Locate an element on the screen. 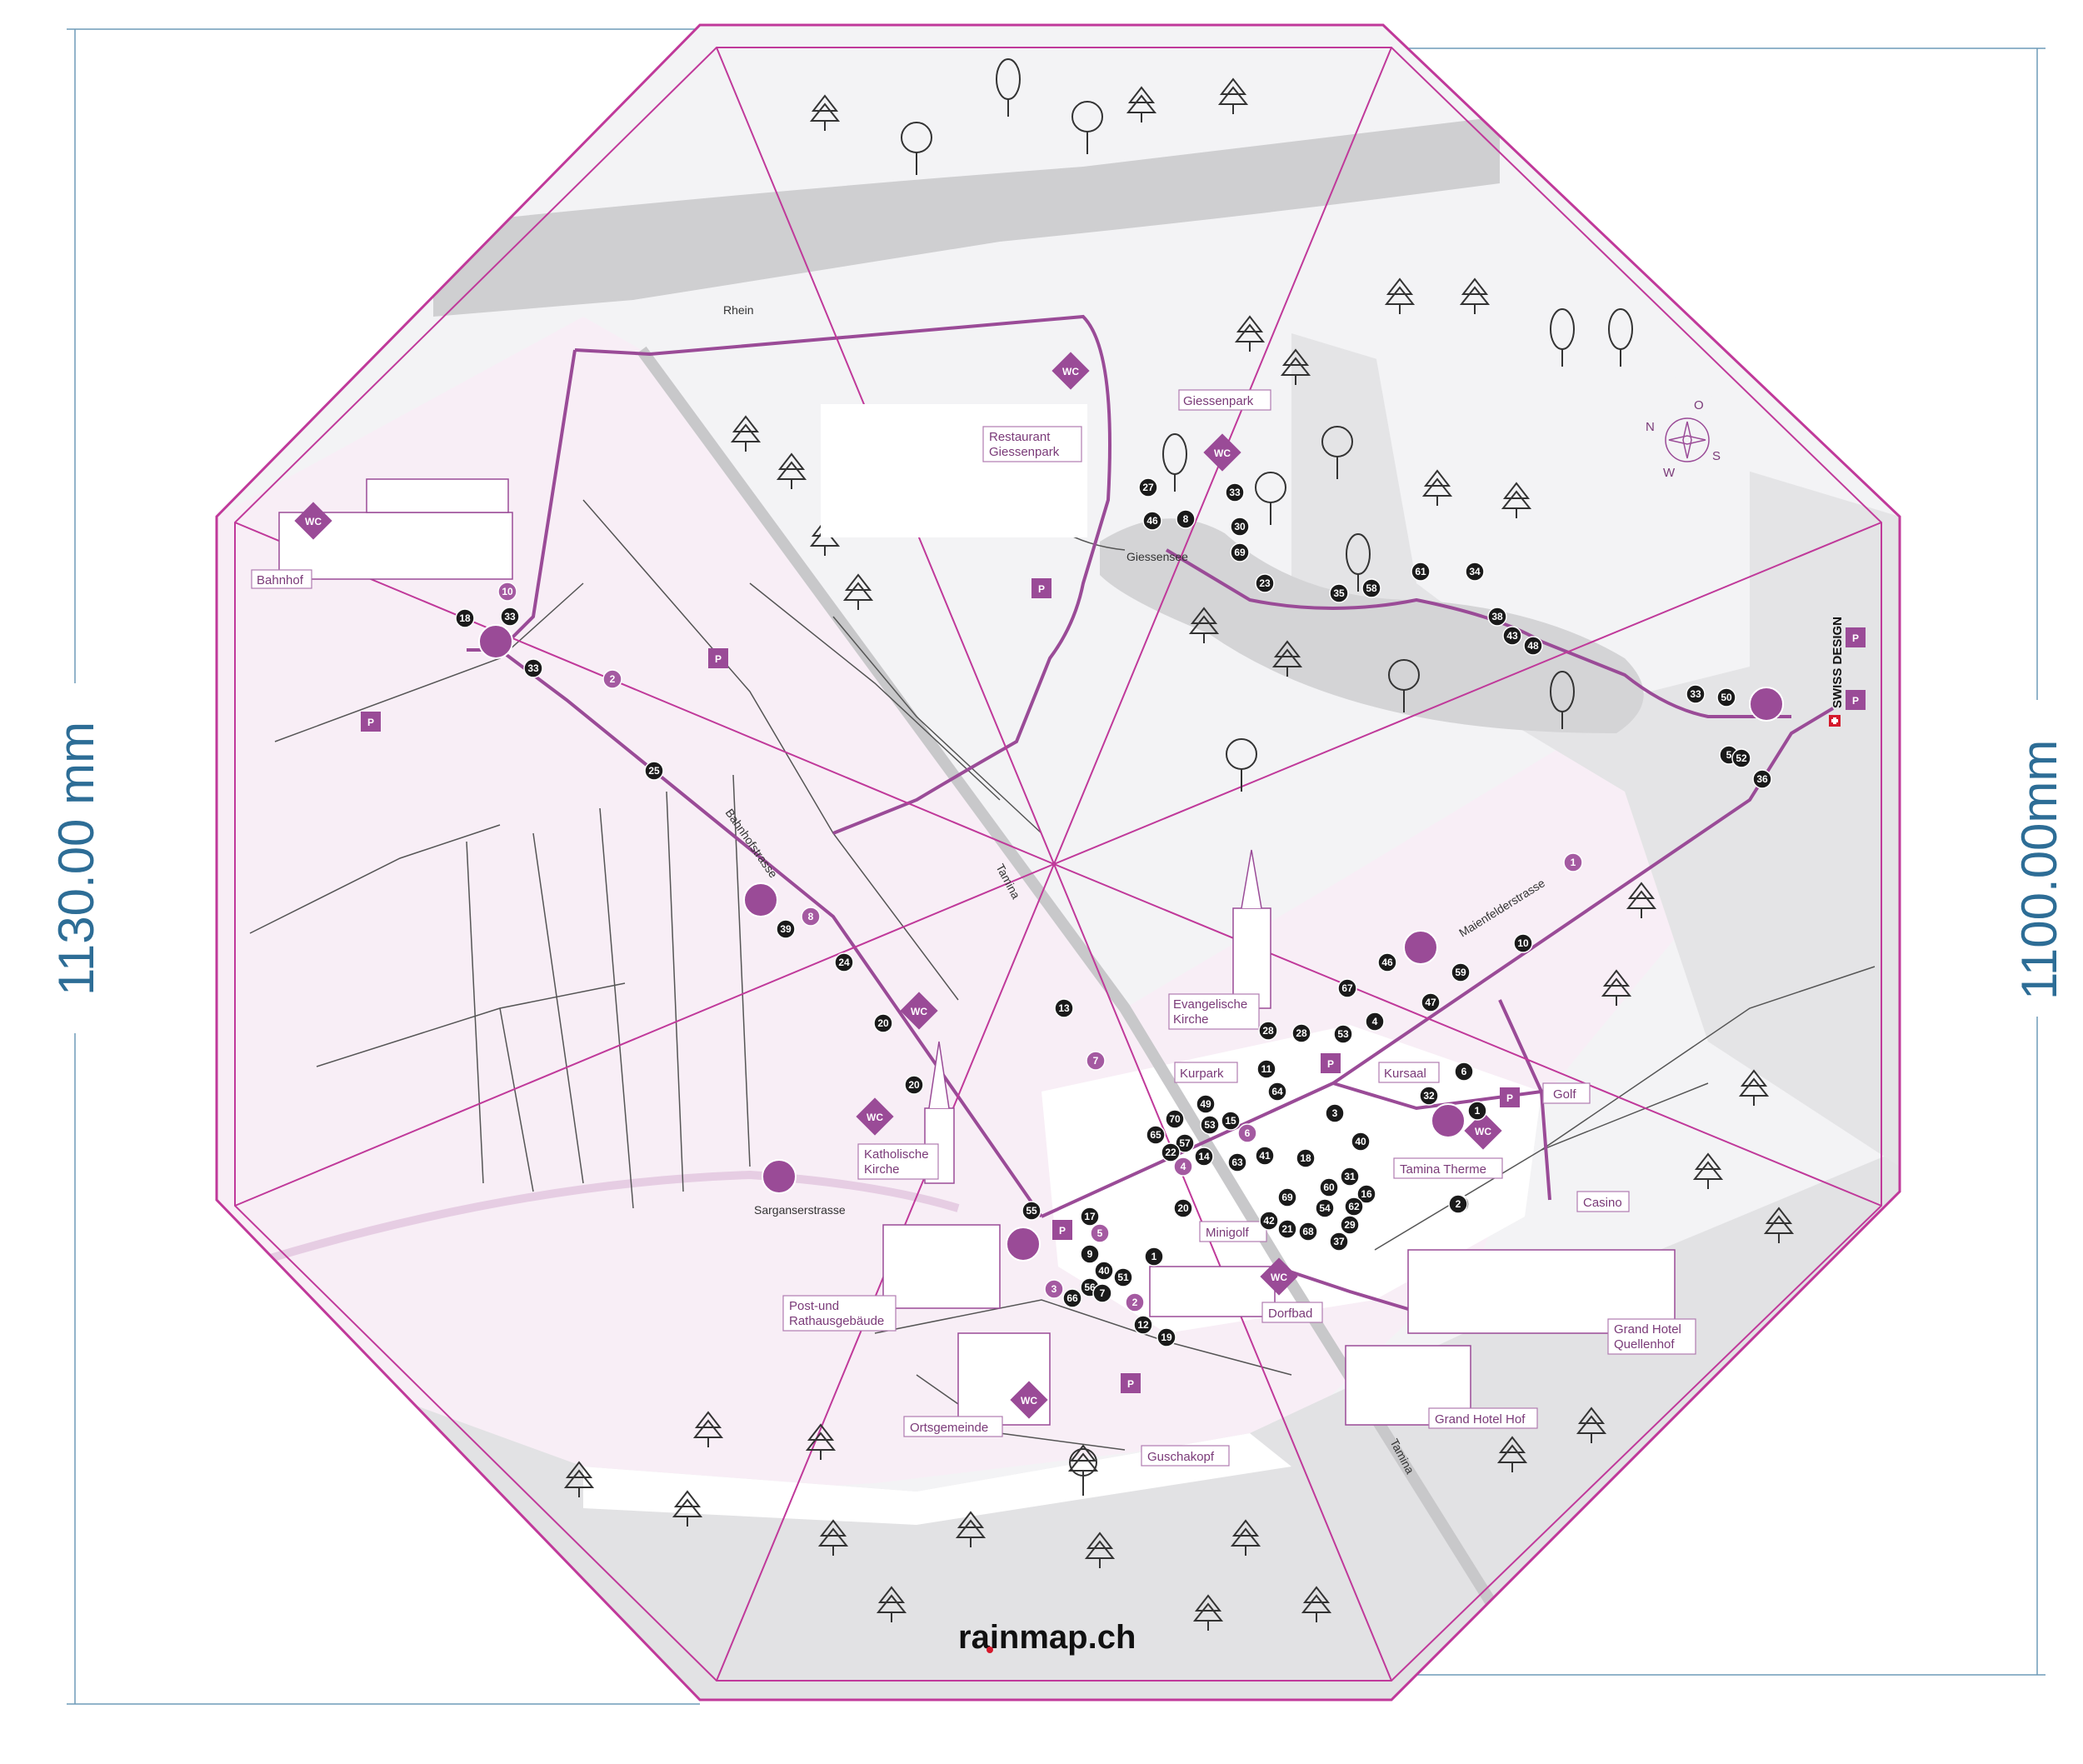 The height and width of the screenshot is (1764, 2083). label-giessenpark: Giessenpark is located at coordinates (1218, 401).